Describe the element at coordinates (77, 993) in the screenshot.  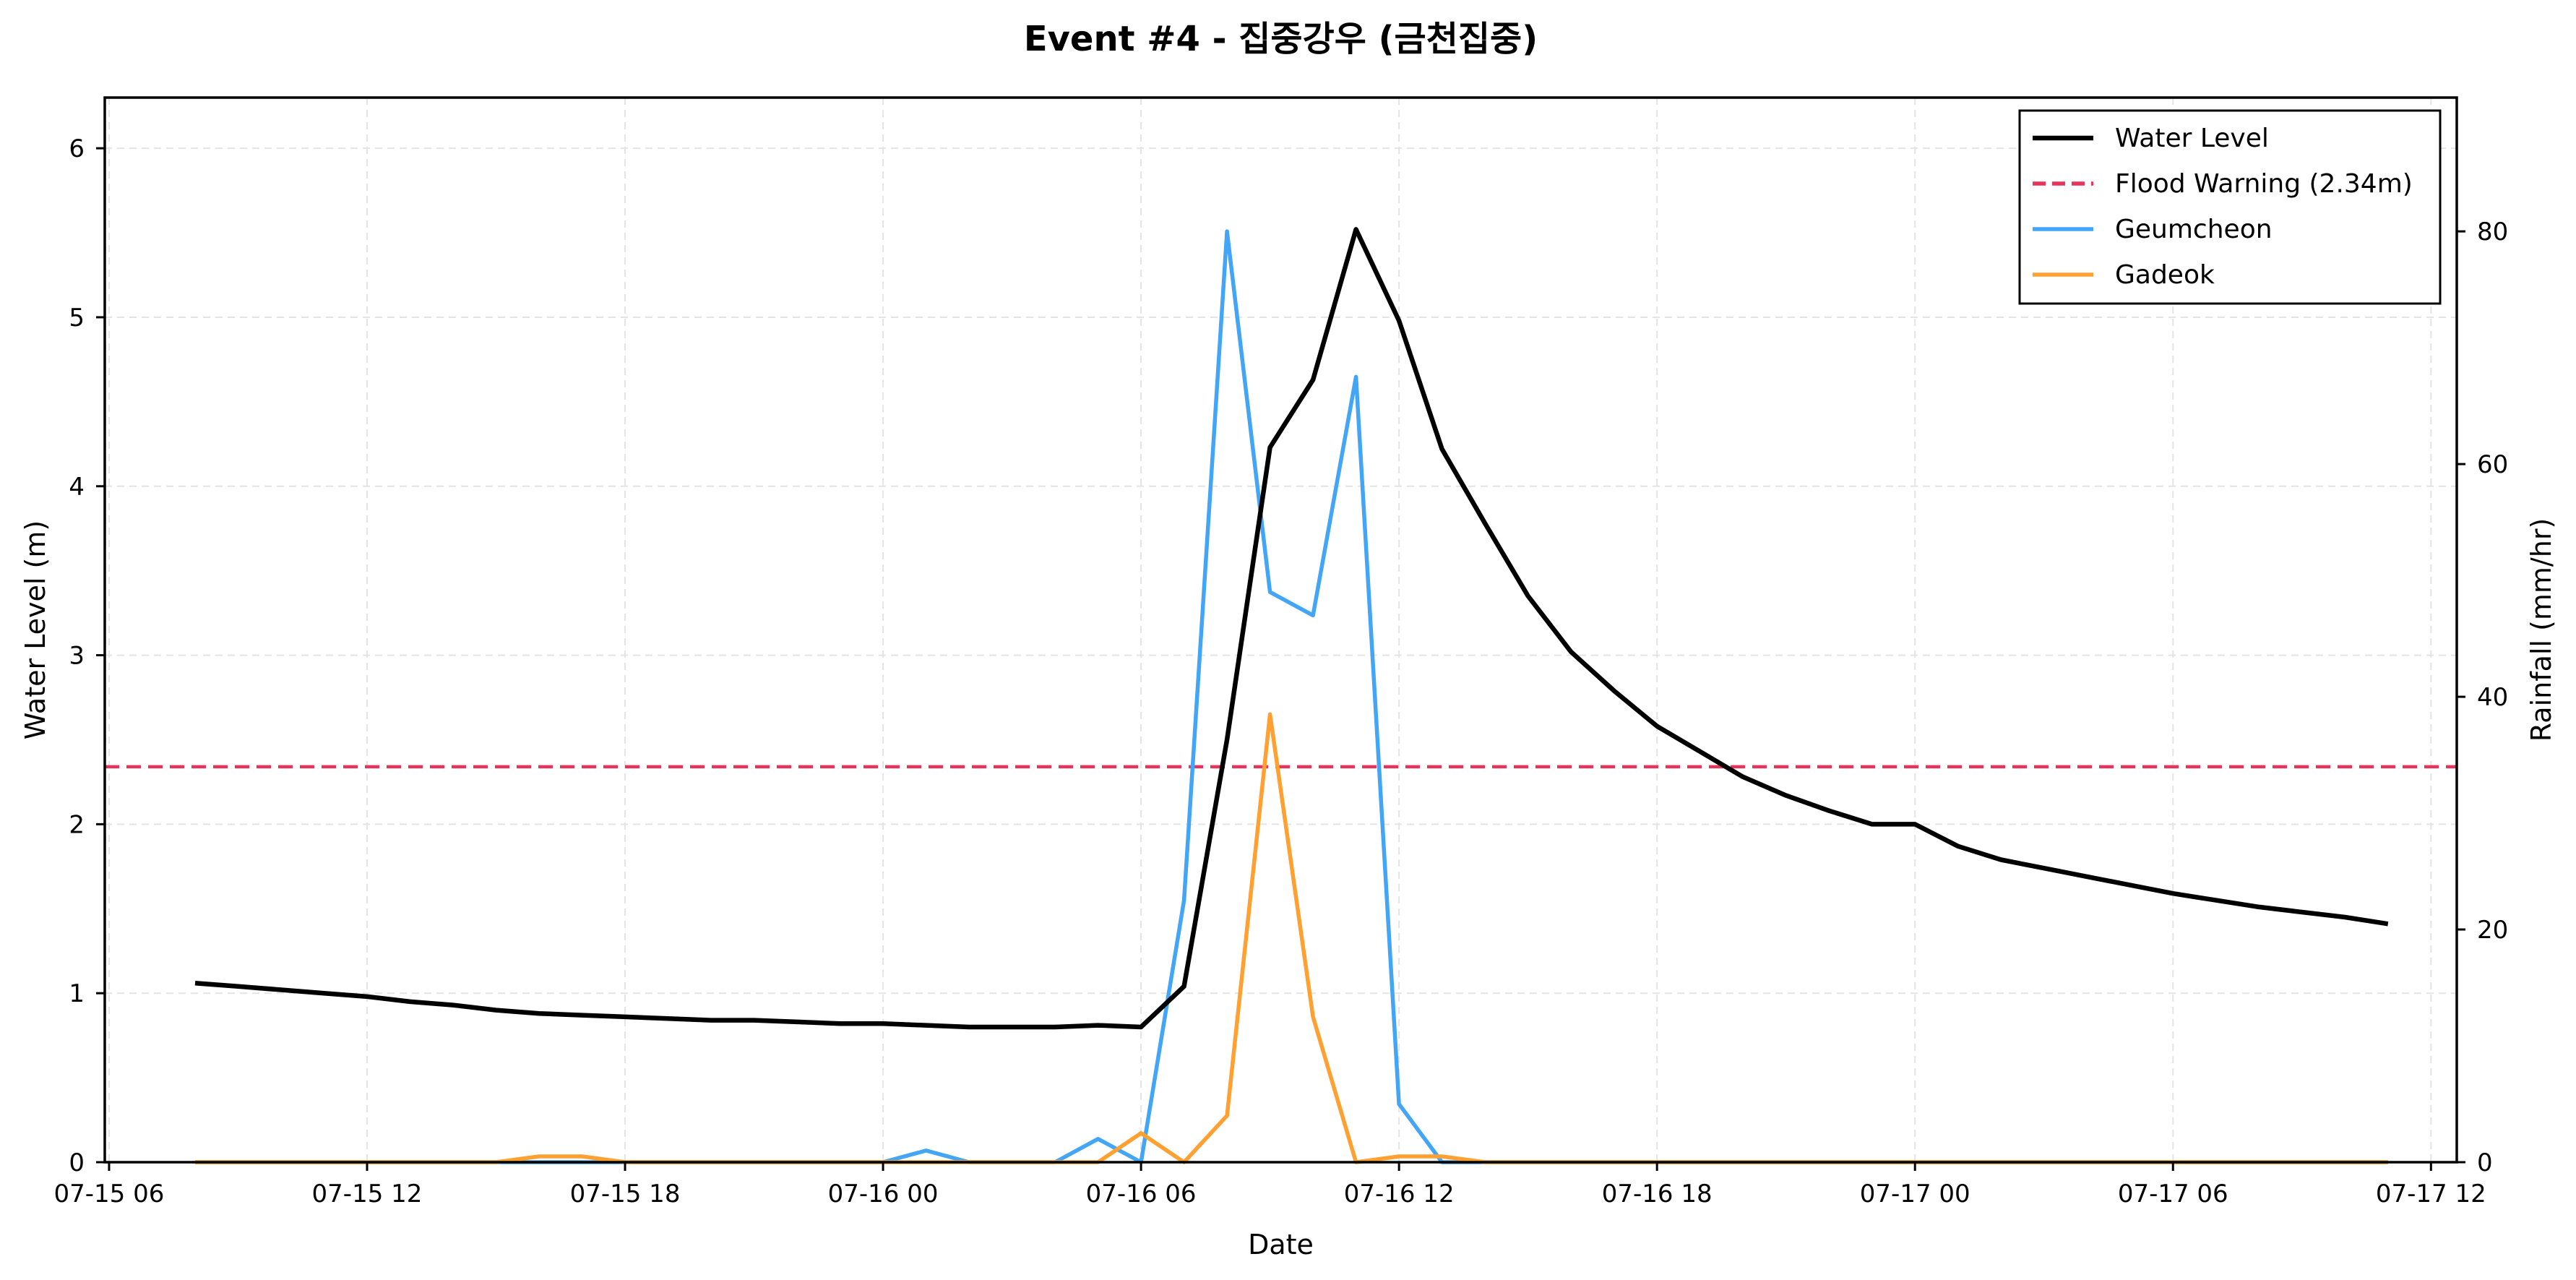
I see `y-left-tick-label: 1` at that location.